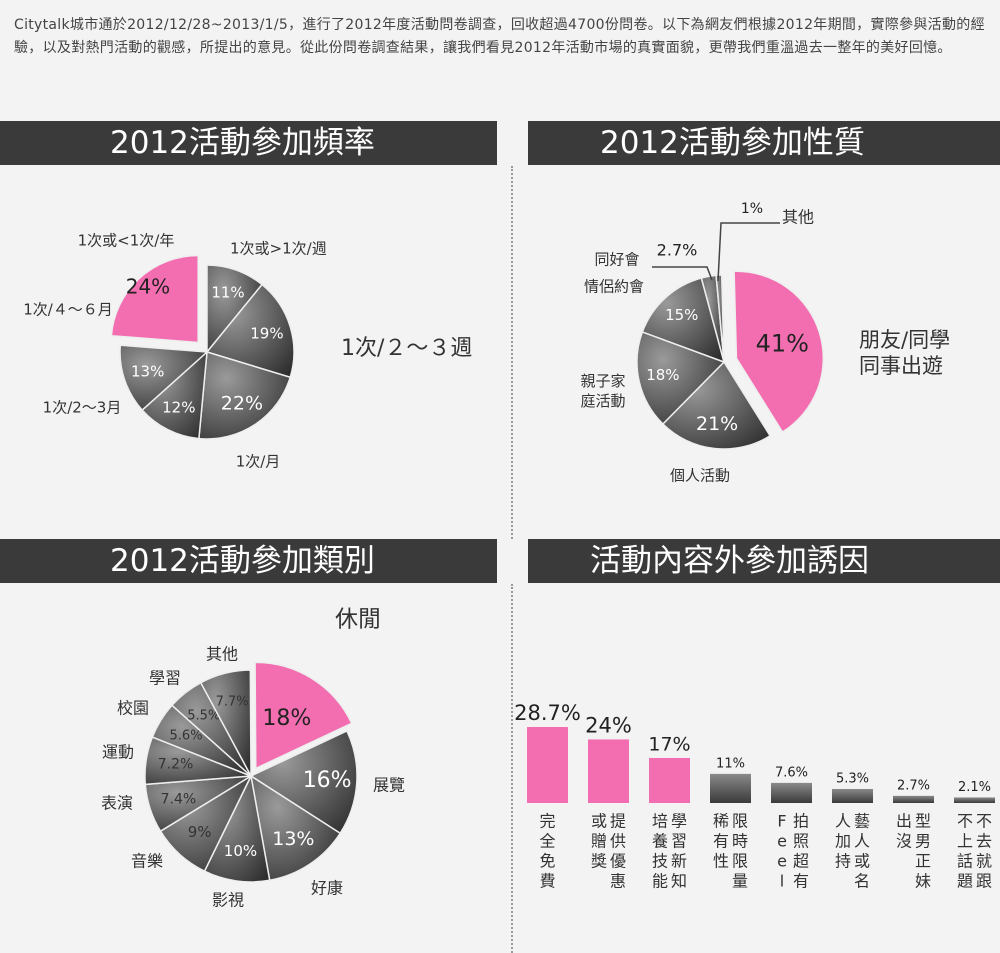  I want to click on chart-title-incentive: 活動內容外參加誘因, so click(729, 561).